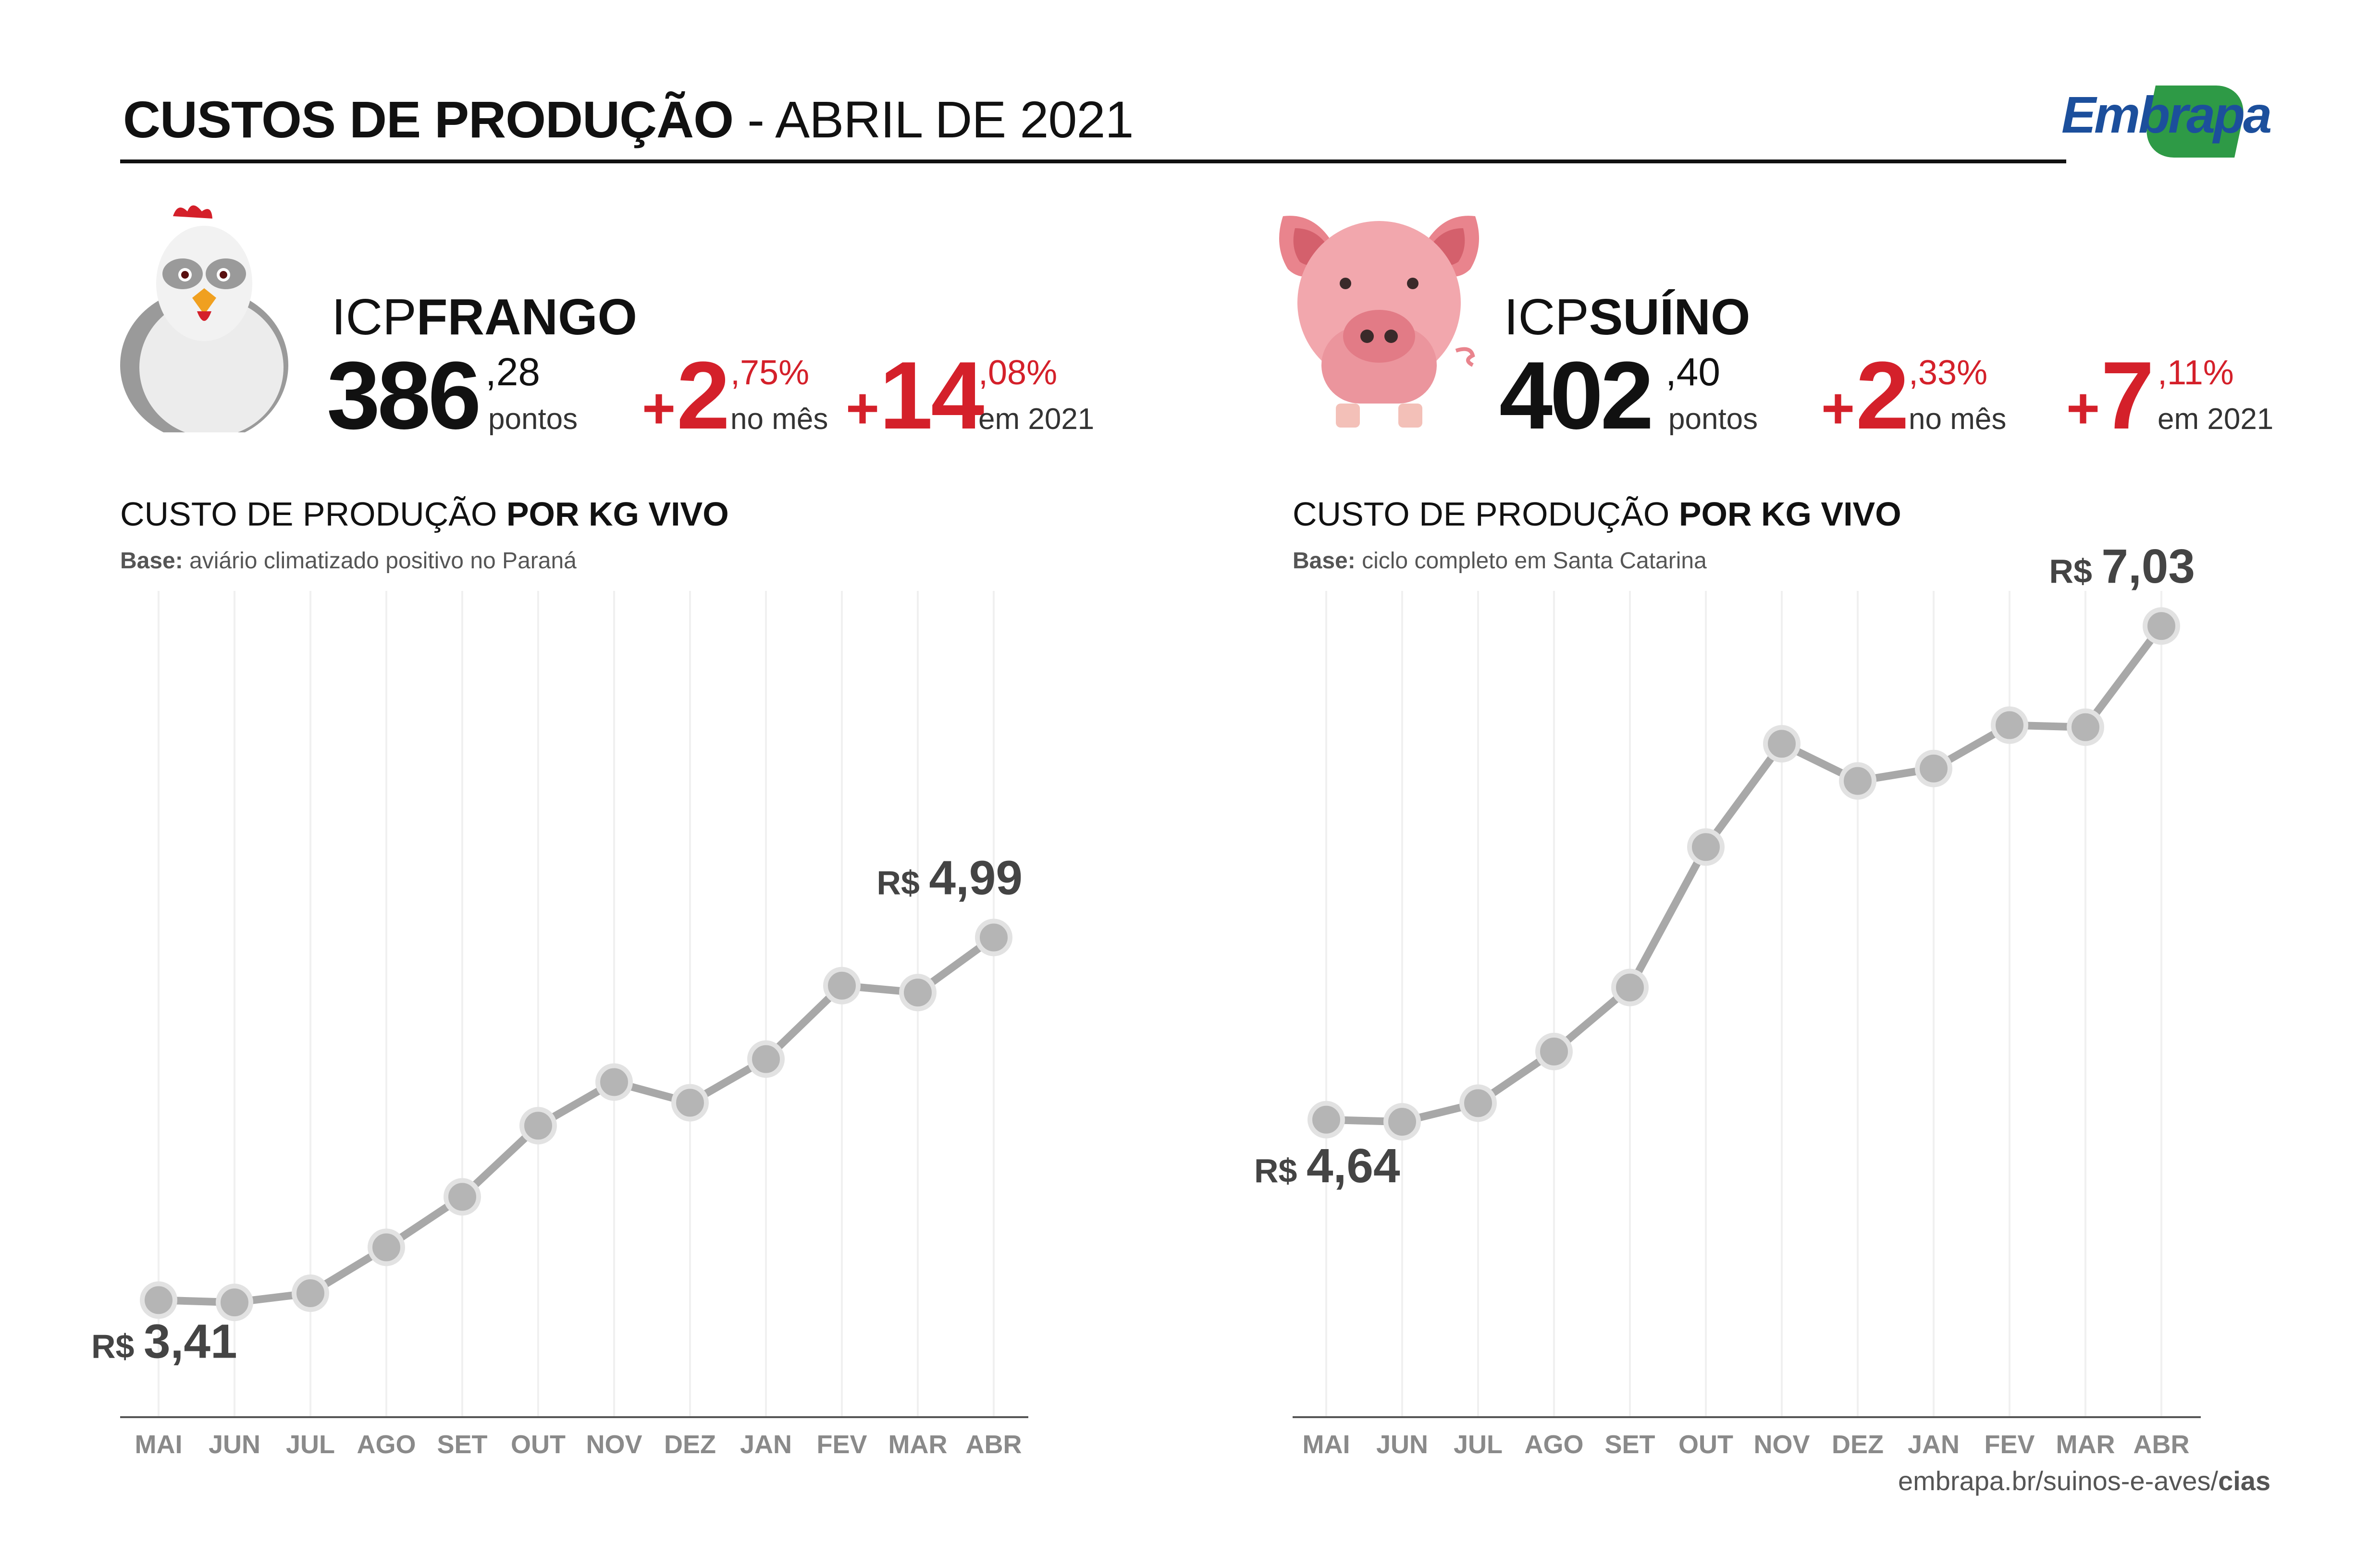  I want to click on suino-month-dec: ,33%, so click(1948, 373).